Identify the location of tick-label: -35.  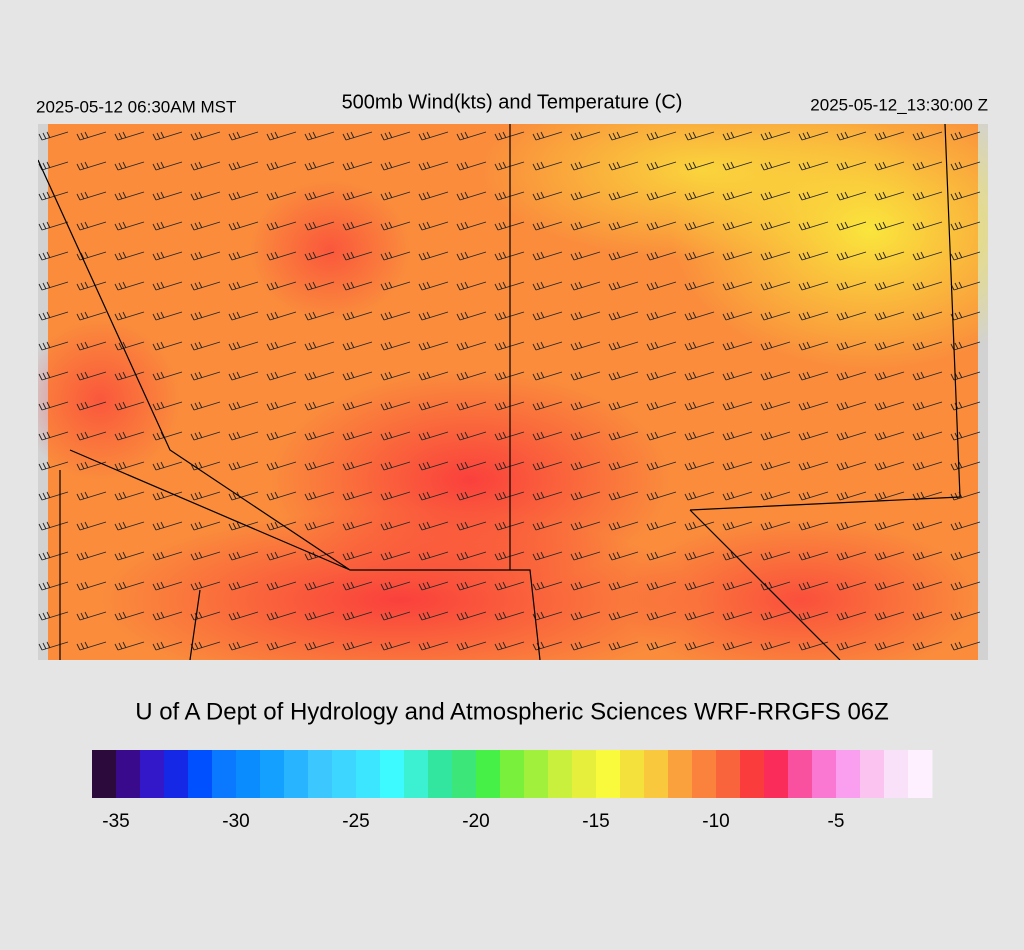
(115, 821).